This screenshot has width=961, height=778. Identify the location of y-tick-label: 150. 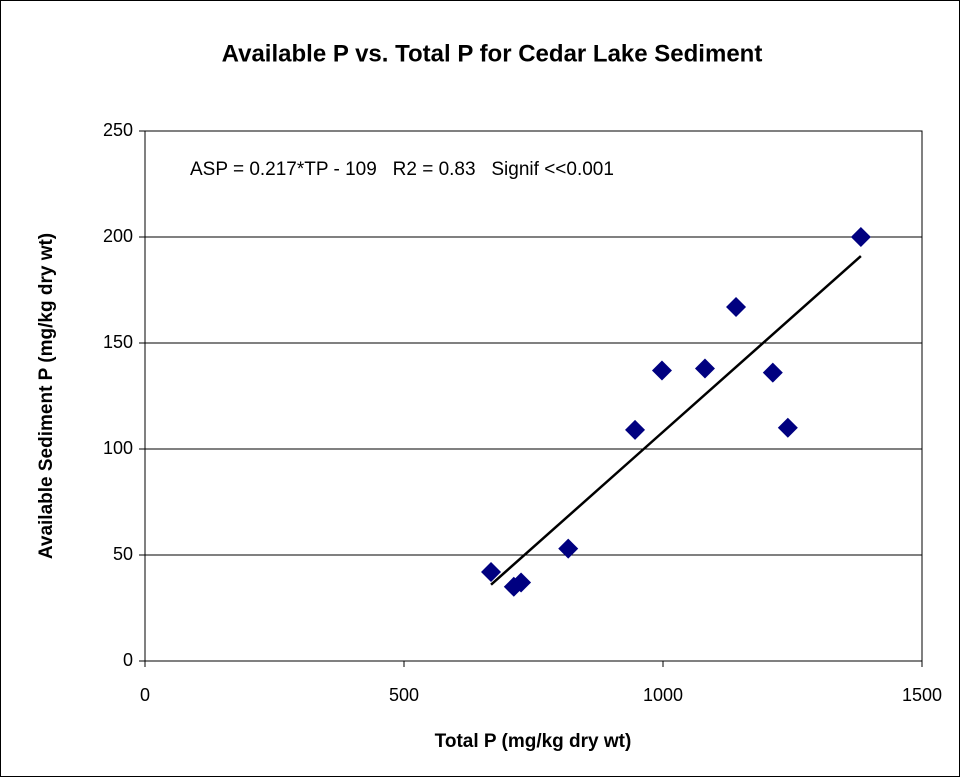
(118, 342).